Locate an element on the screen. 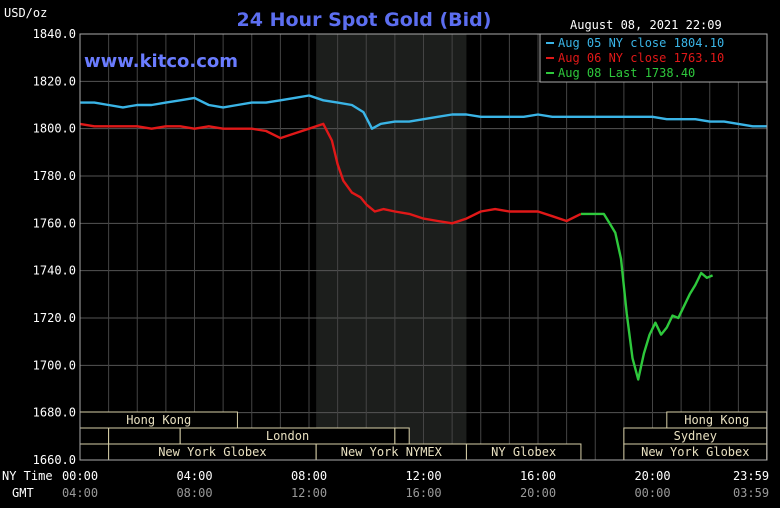 The image size is (780, 508). market-session-label: New York NYMEX is located at coordinates (392, 452).